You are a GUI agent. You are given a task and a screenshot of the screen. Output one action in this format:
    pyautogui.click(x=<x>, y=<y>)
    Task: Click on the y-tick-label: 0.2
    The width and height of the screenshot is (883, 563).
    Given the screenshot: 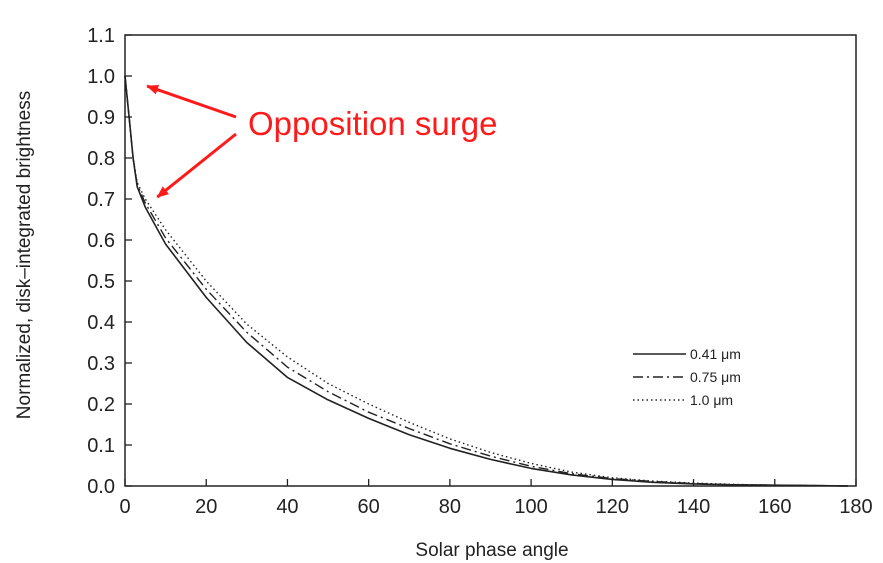 What is the action you would take?
    pyautogui.click(x=101, y=405)
    